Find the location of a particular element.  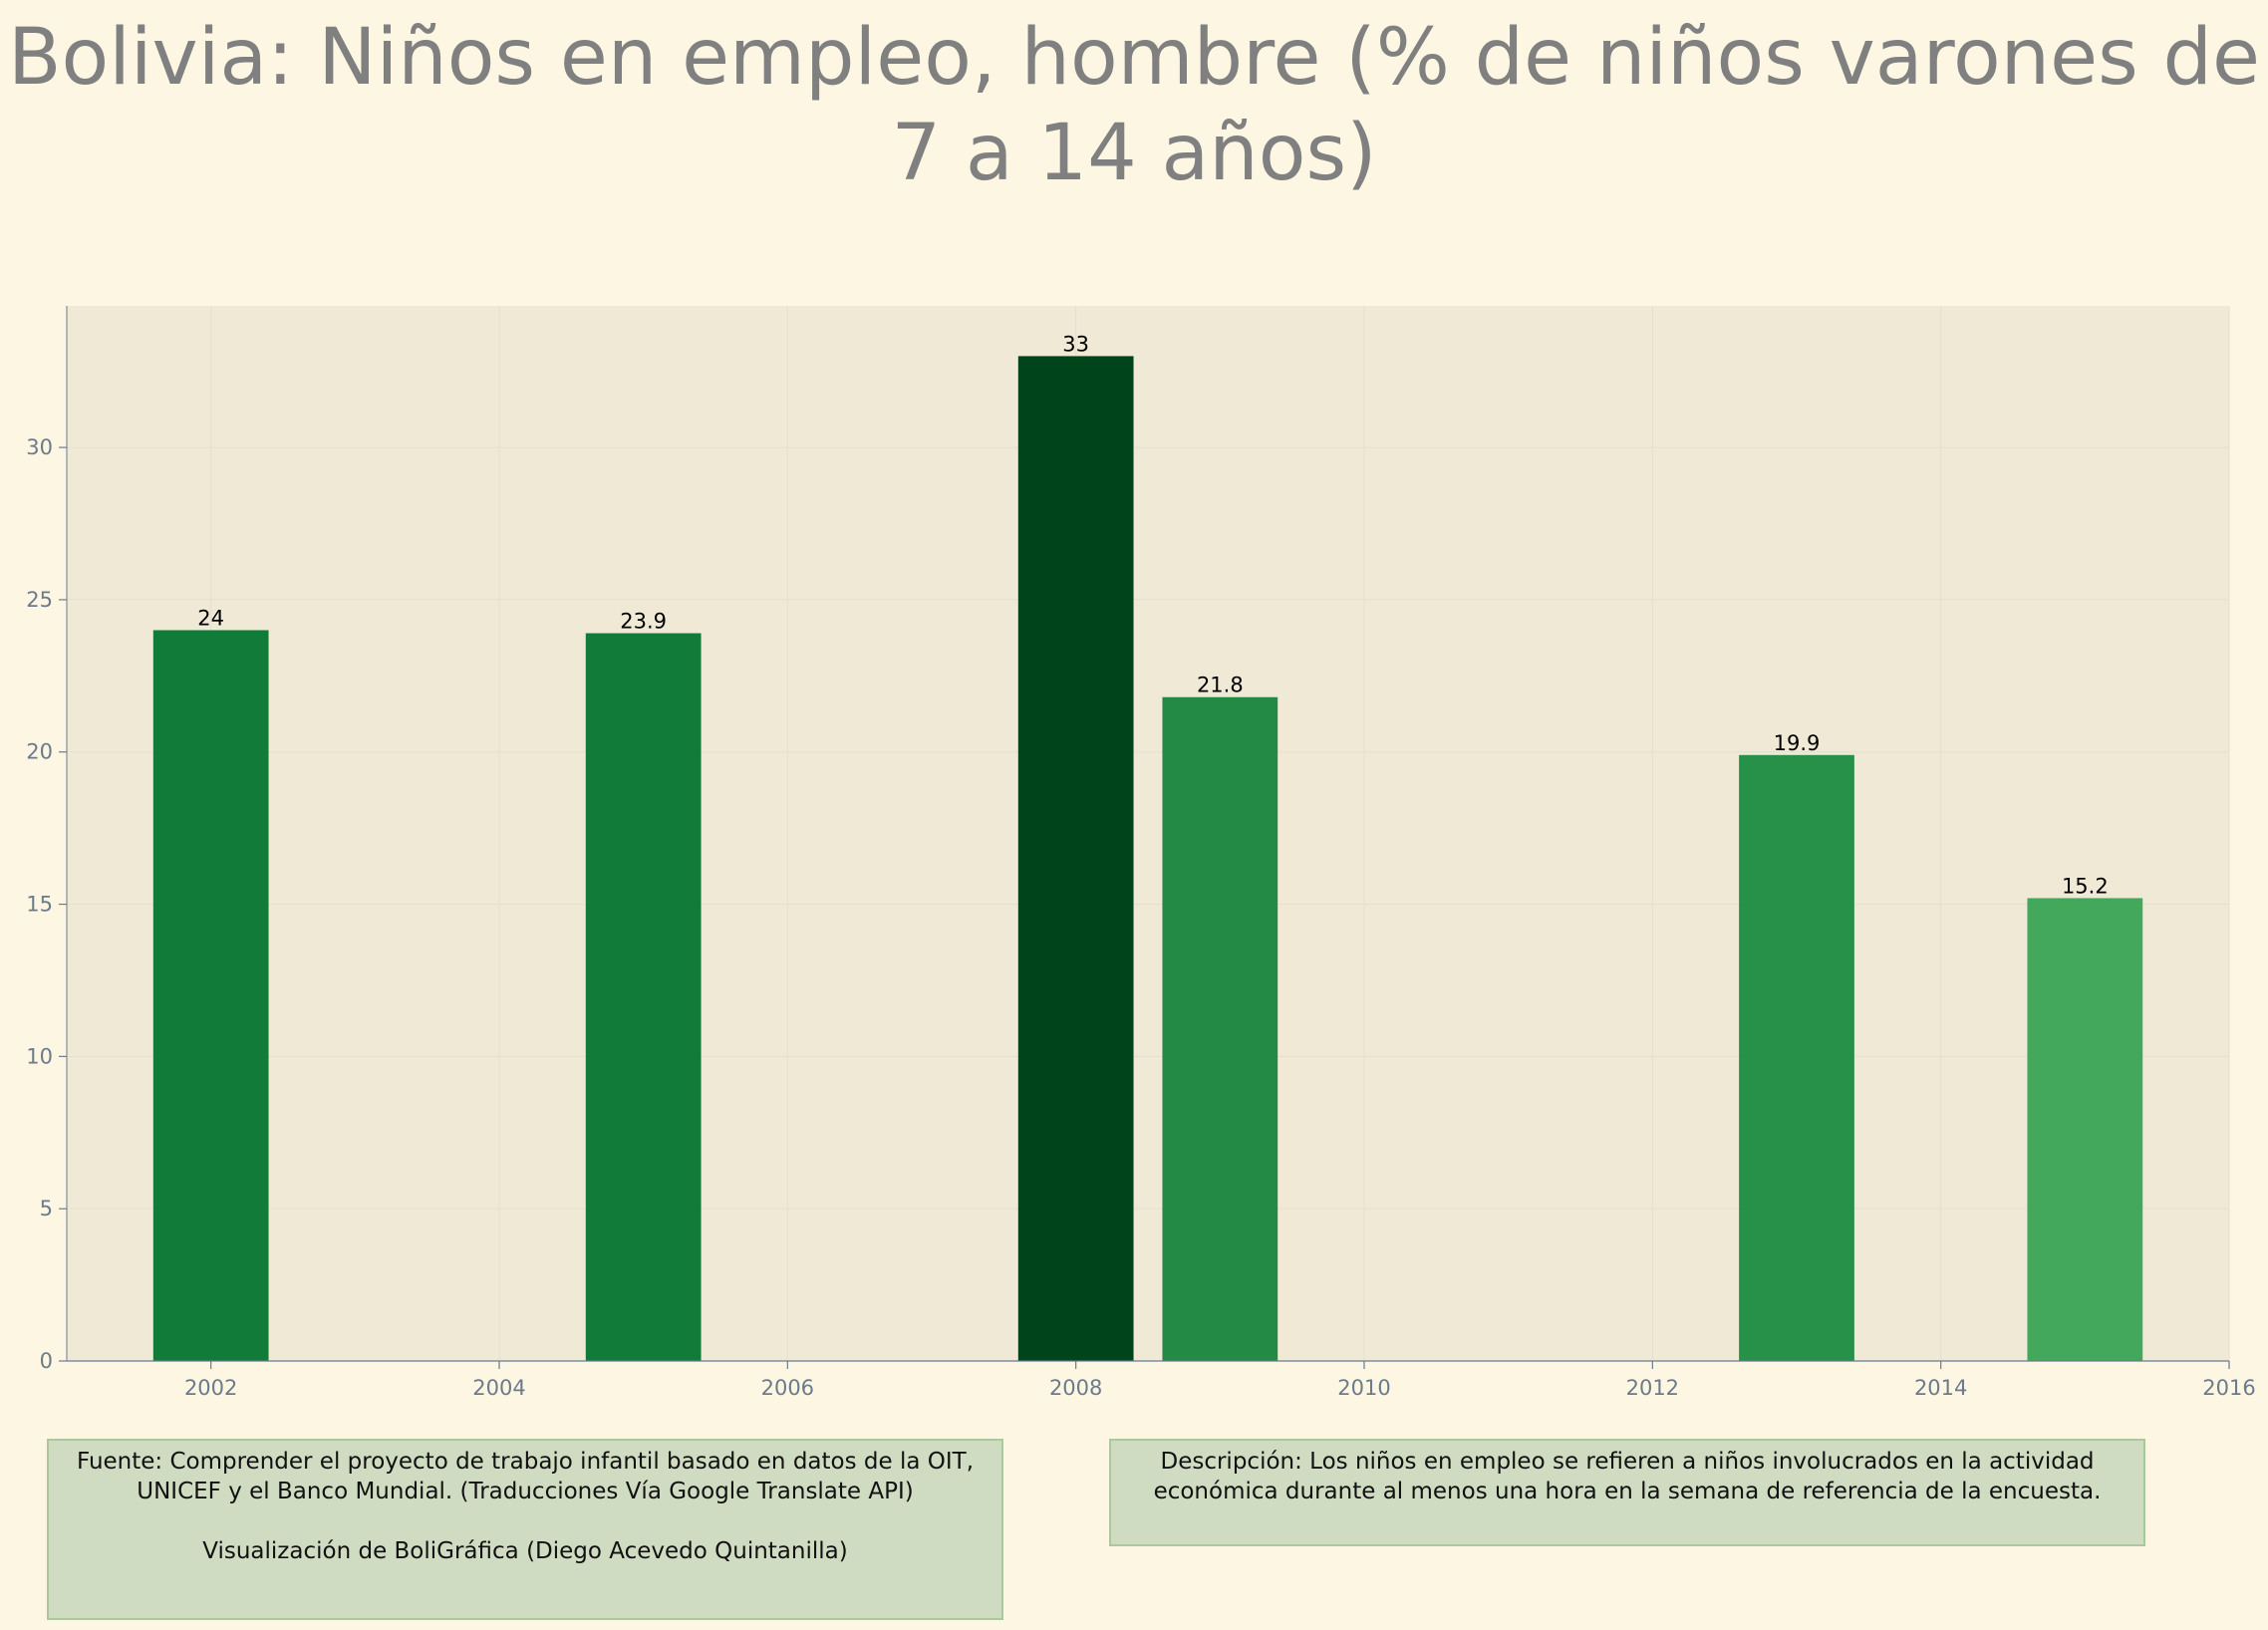

data-label: 24 is located at coordinates (211, 618).